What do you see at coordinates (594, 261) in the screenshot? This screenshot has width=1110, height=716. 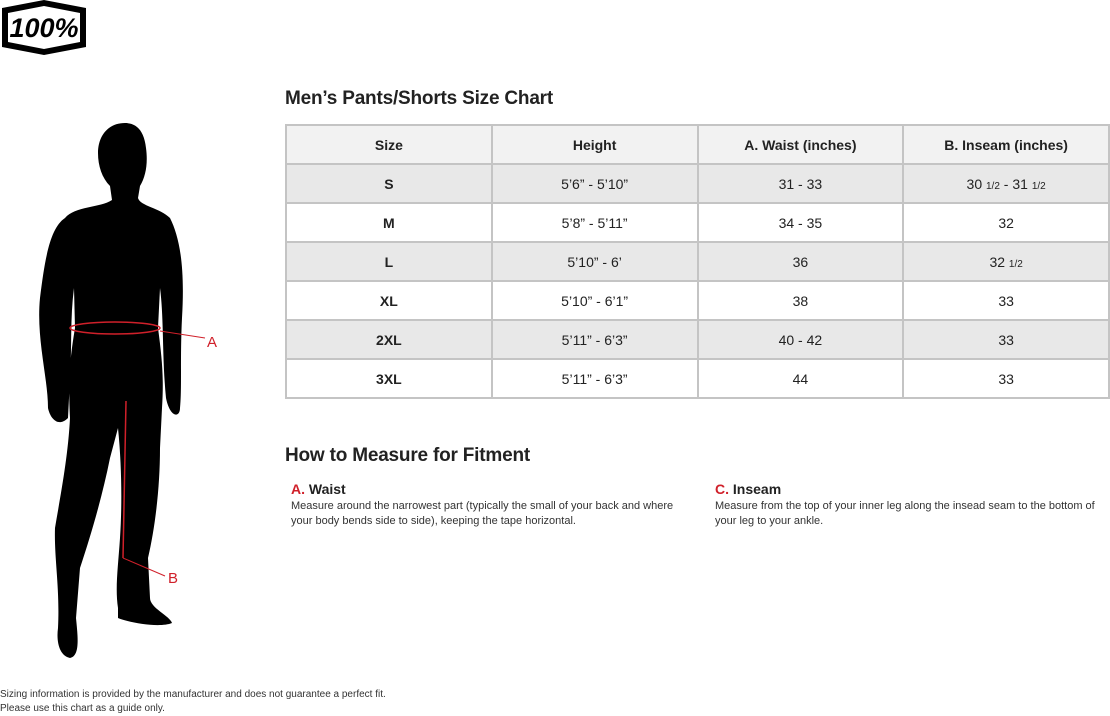 I see `cell-height: 5’10” - 6’` at bounding box center [594, 261].